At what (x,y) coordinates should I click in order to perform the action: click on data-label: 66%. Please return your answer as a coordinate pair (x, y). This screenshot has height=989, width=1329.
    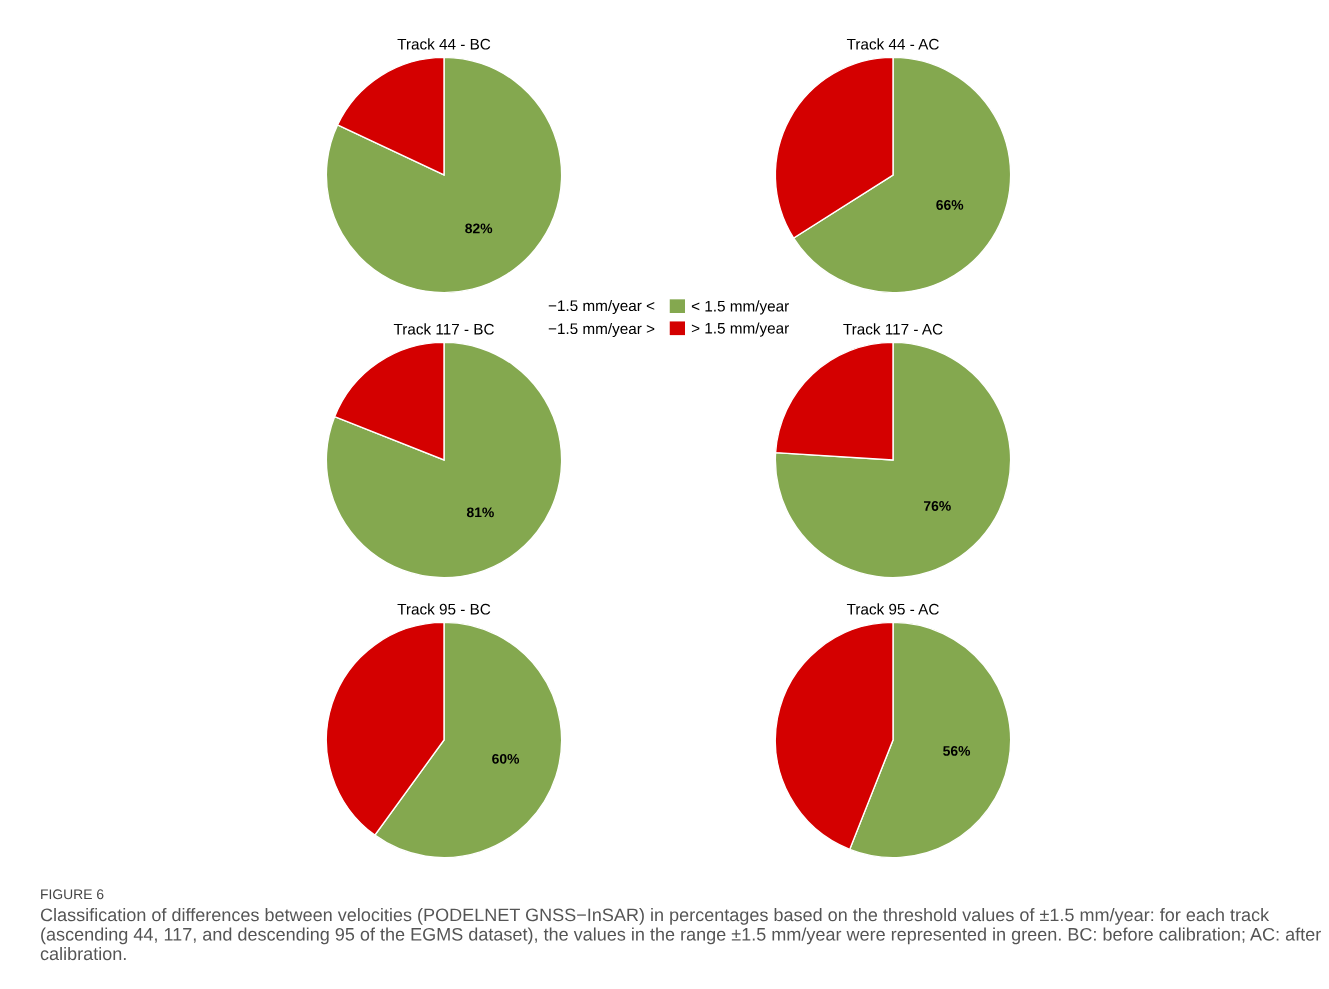
    Looking at the image, I should click on (950, 205).